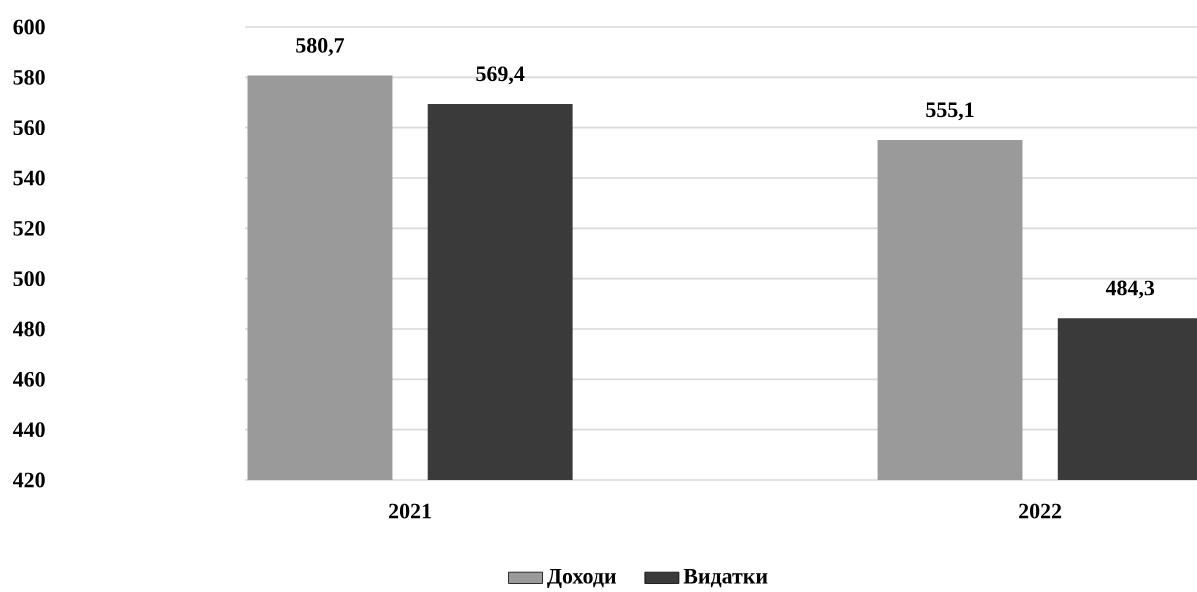 Image resolution: width=1197 pixels, height=592 pixels. What do you see at coordinates (29, 178) in the screenshot?
I see `y-tick-label: 540` at bounding box center [29, 178].